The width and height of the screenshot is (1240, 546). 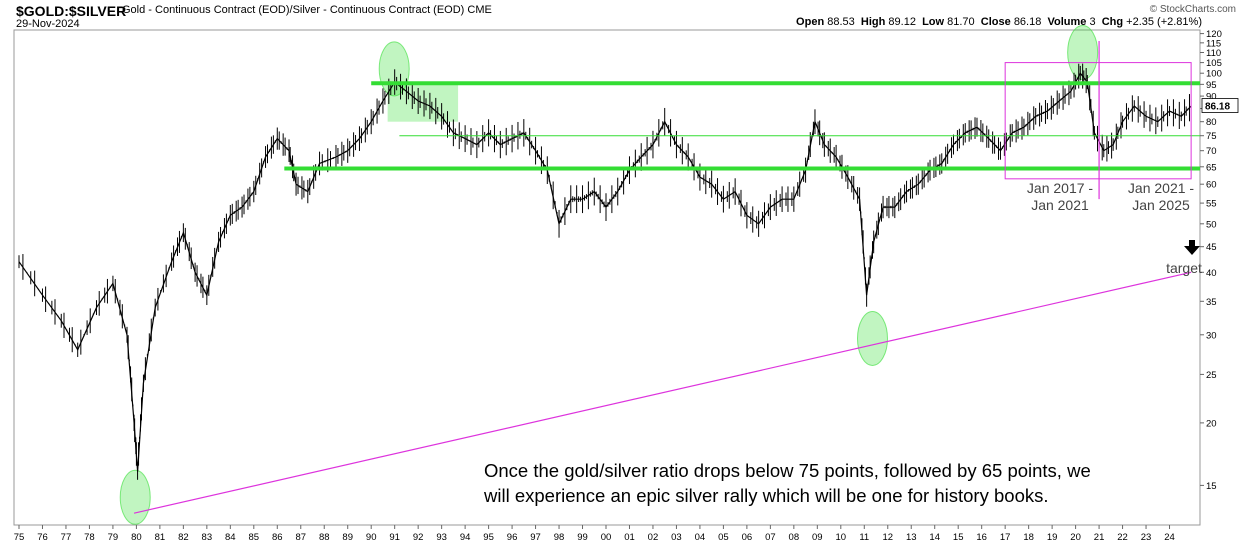 What do you see at coordinates (747, 537) in the screenshot?
I see `x-tick-label-06: 06` at bounding box center [747, 537].